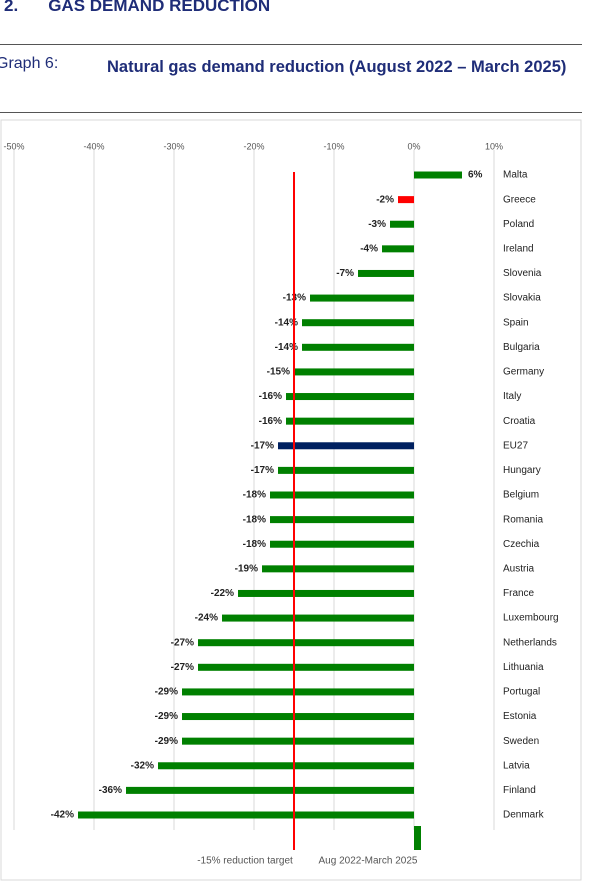 The width and height of the screenshot is (597, 885). What do you see at coordinates (523, 667) in the screenshot?
I see `category-label: Lithuania` at bounding box center [523, 667].